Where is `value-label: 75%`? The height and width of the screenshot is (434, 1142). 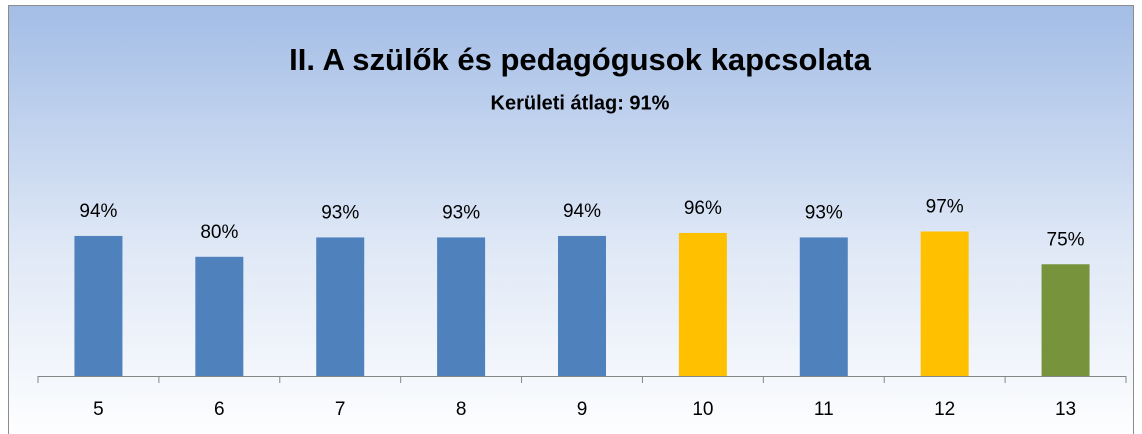 value-label: 75% is located at coordinates (1066, 239).